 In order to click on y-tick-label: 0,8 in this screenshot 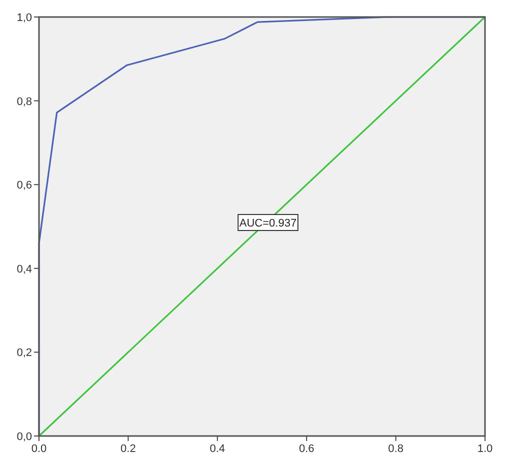, I will do `click(24, 102)`.